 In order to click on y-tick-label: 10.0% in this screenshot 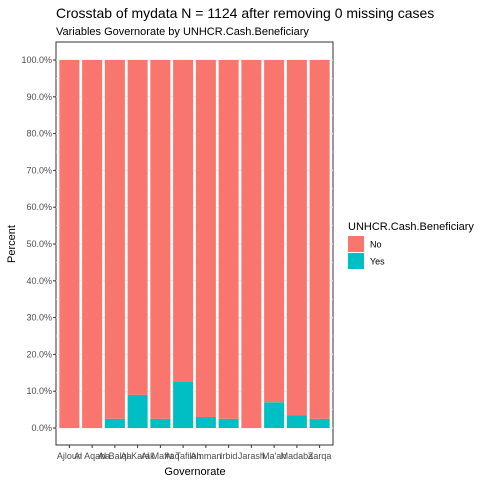, I will do `click(39, 391)`.